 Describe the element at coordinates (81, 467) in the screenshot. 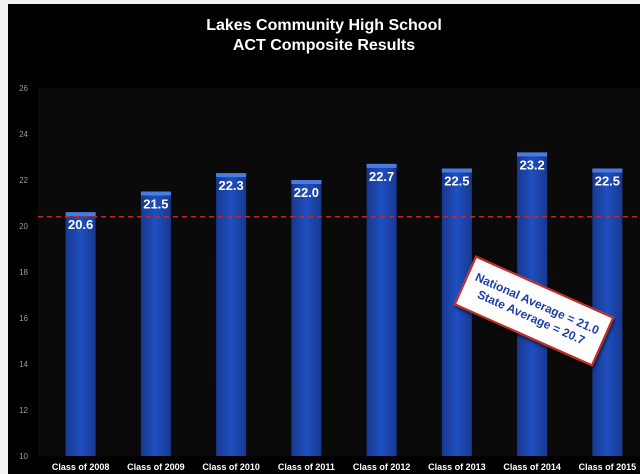

I see `x-tick-label: Class of 2008` at that location.